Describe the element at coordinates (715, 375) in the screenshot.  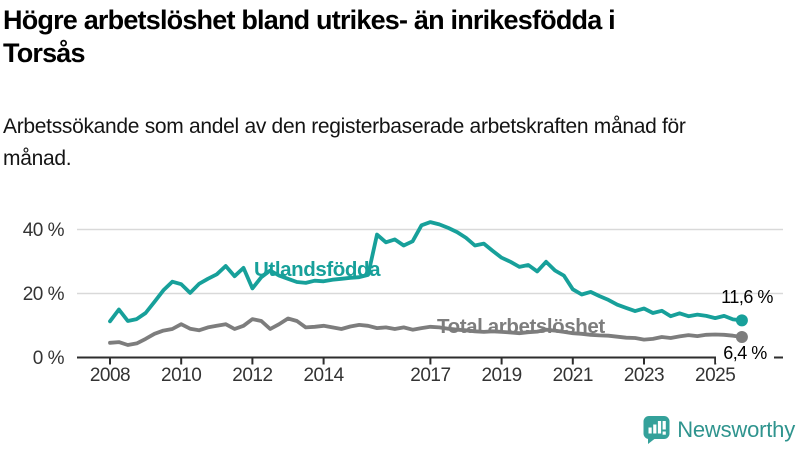
I see `x-tick-label: 2025` at that location.